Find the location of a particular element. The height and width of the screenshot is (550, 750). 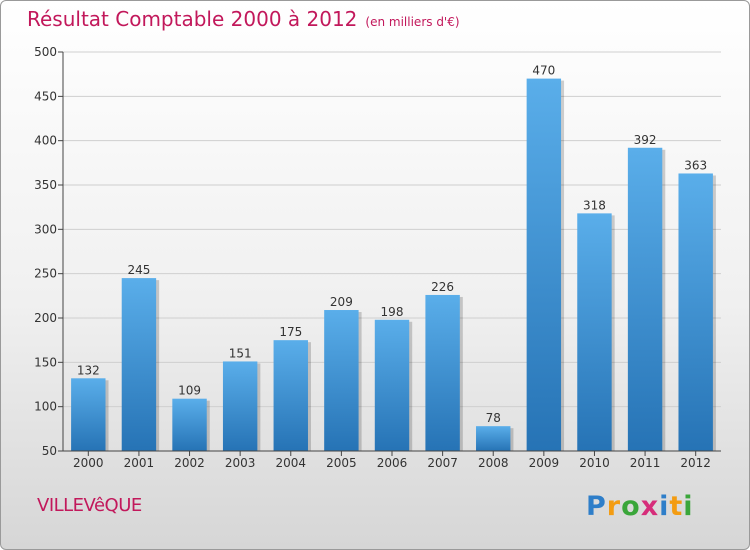

x-tick-label: 2012 is located at coordinates (695, 463).